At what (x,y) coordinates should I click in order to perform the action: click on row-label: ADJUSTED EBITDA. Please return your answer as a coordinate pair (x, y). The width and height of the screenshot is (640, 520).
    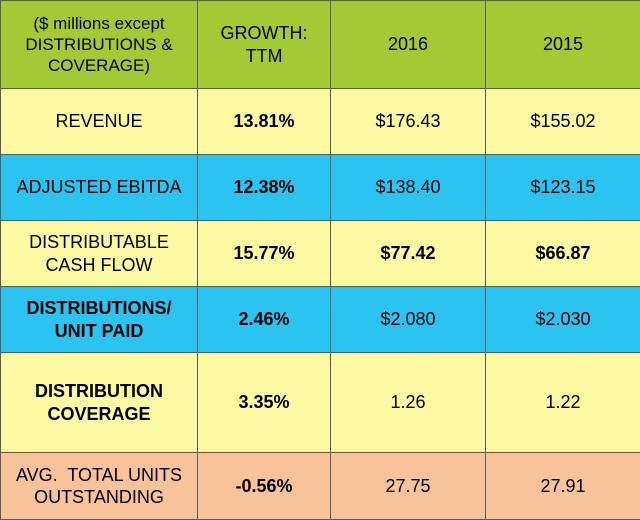
    Looking at the image, I should click on (99, 188).